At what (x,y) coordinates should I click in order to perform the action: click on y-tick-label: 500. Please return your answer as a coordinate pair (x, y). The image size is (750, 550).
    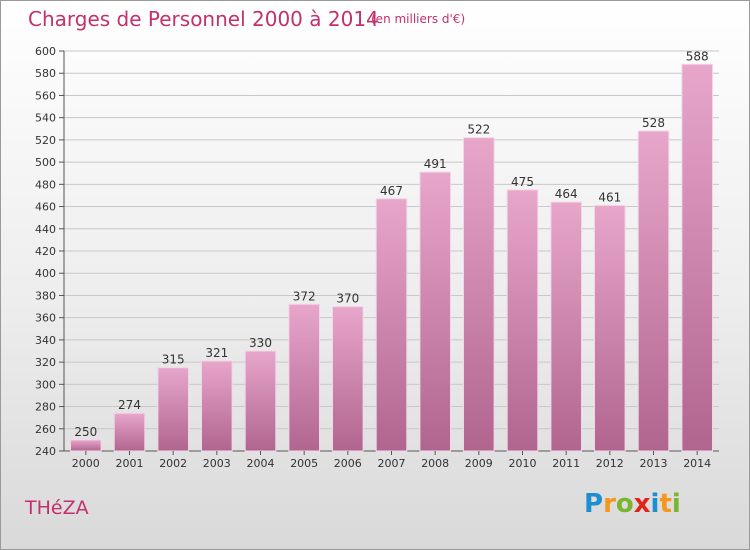
    Looking at the image, I should click on (45, 162).